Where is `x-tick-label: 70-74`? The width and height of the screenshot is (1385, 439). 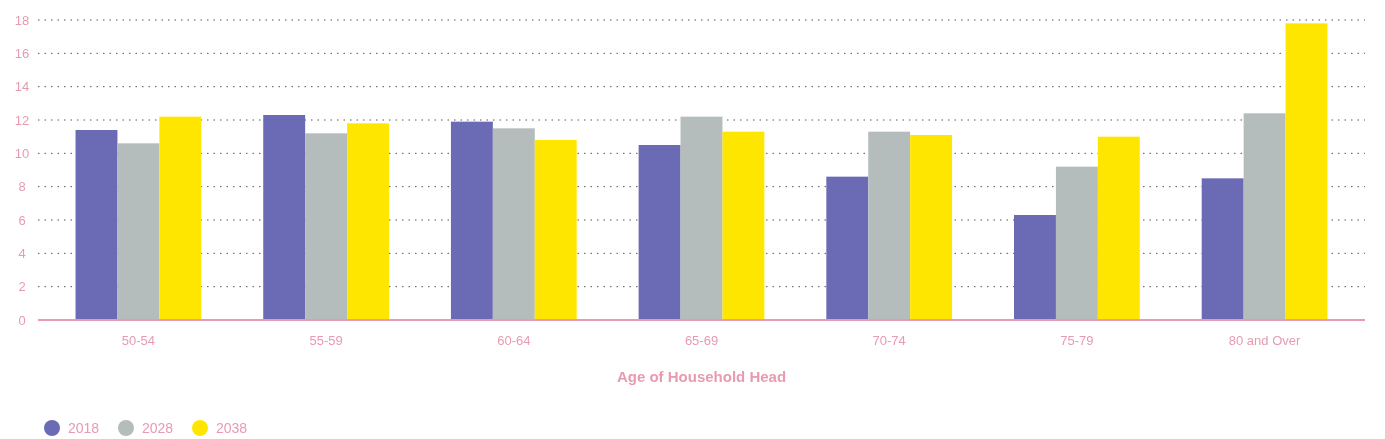 x-tick-label: 70-74 is located at coordinates (889, 340).